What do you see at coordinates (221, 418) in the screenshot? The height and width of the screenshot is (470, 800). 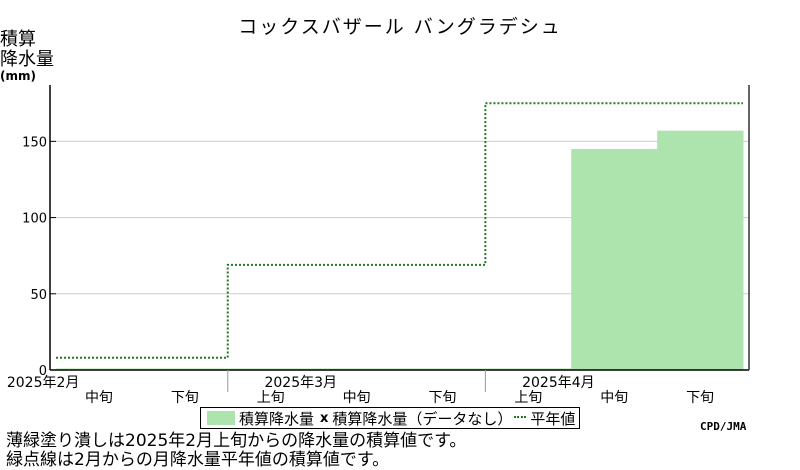 I see `legend-fill-swatch` at bounding box center [221, 418].